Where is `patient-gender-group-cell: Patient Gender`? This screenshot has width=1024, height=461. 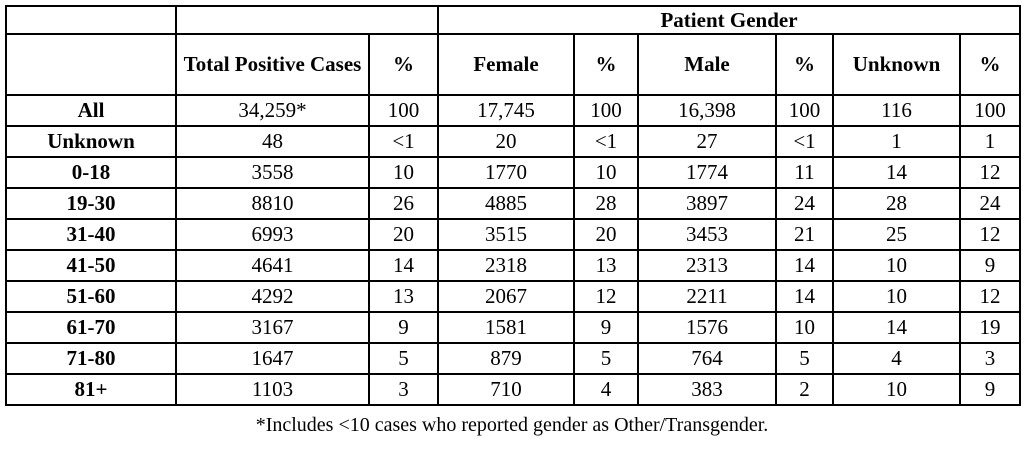 patient-gender-group-cell: Patient Gender is located at coordinates (729, 20).